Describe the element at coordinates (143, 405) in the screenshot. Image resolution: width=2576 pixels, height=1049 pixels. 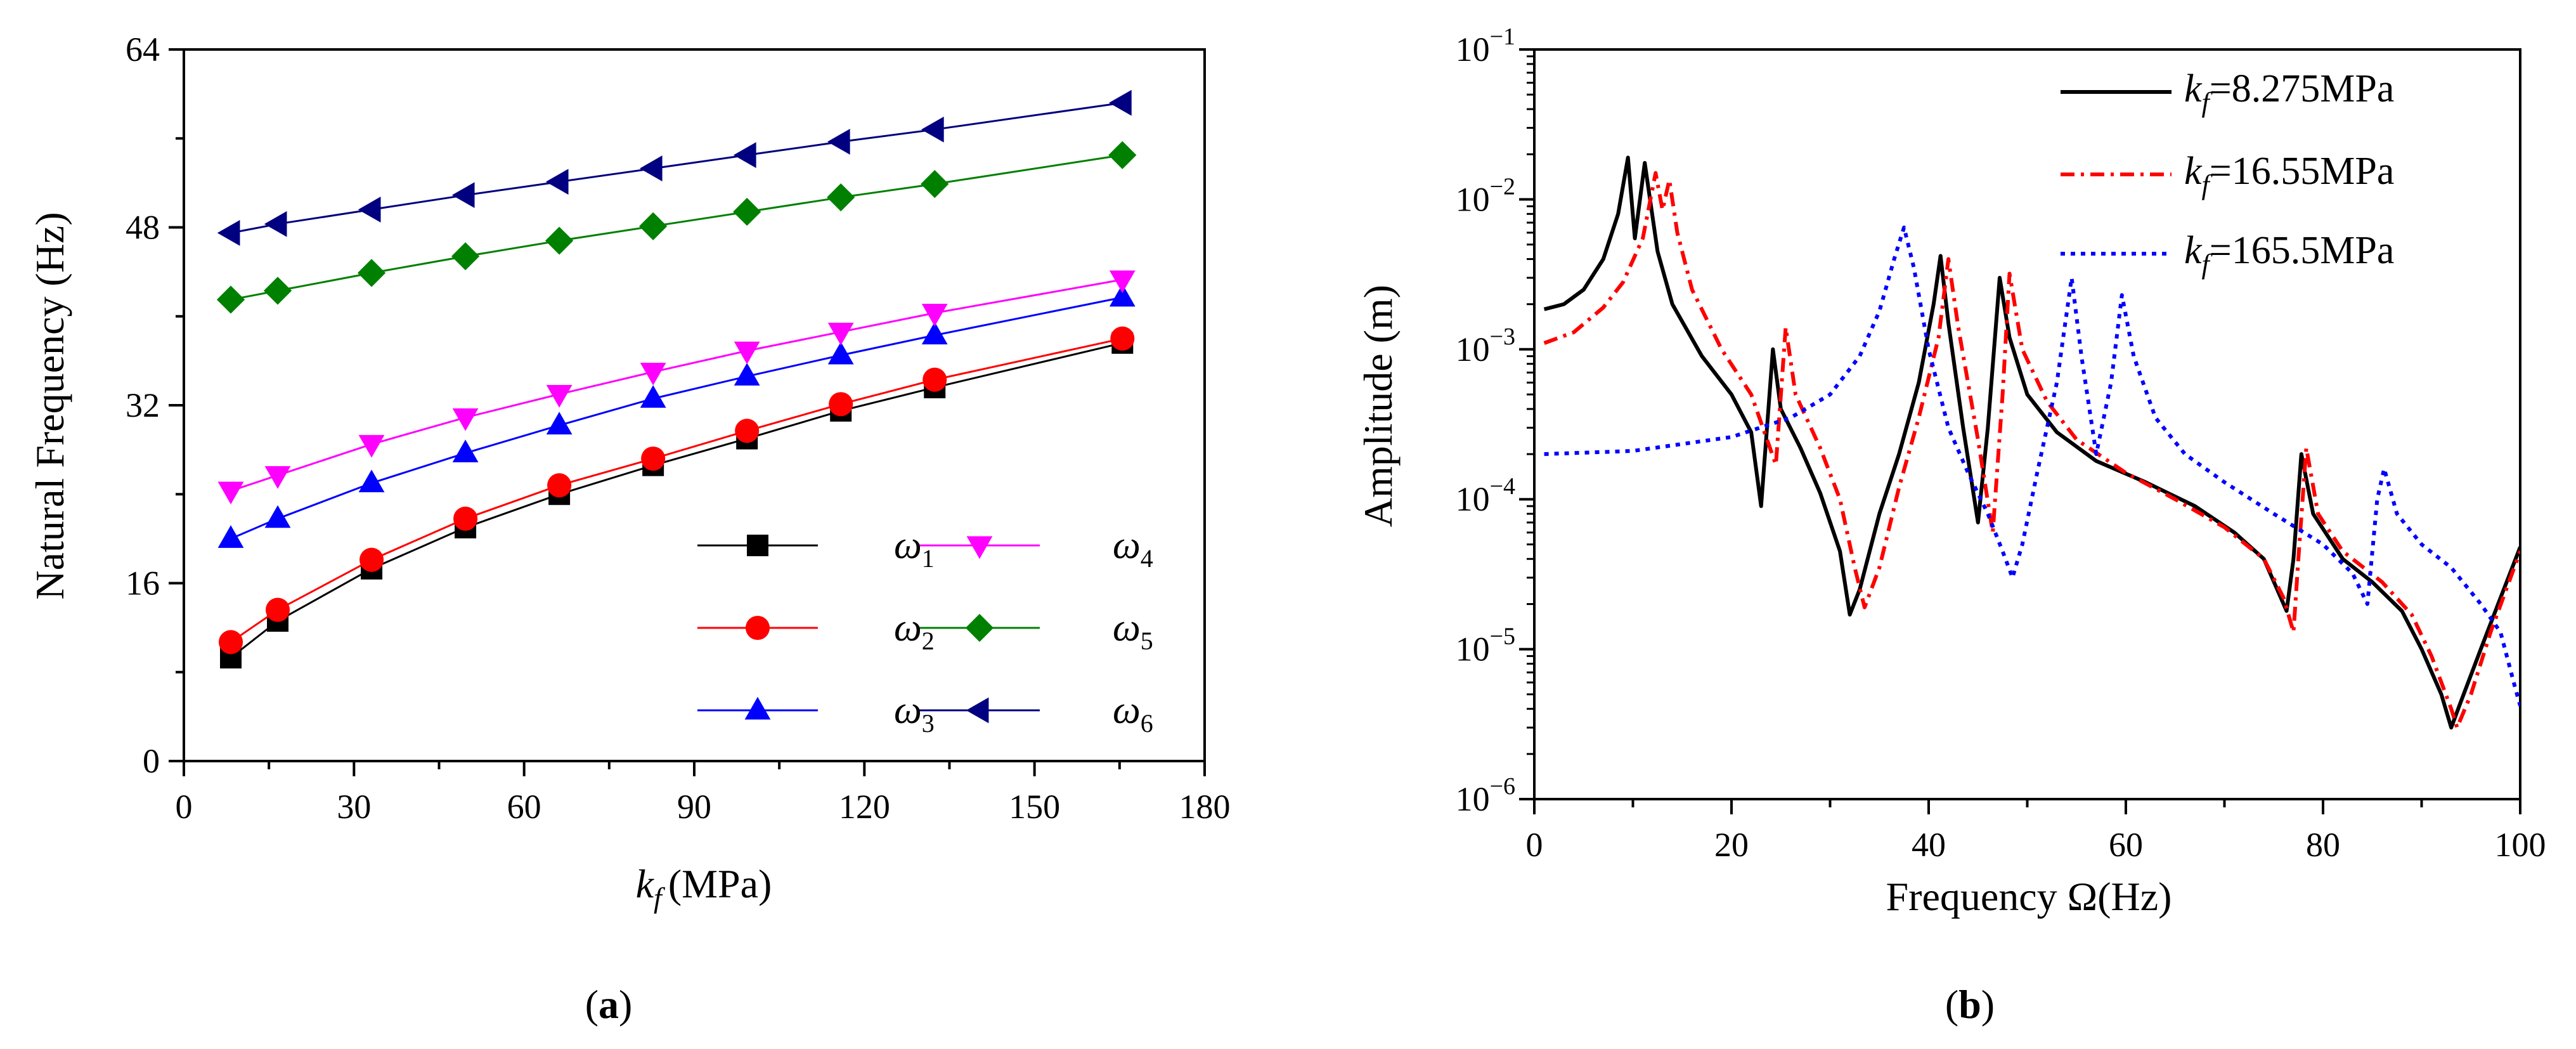
I see `y-tick-label-32: 32` at that location.